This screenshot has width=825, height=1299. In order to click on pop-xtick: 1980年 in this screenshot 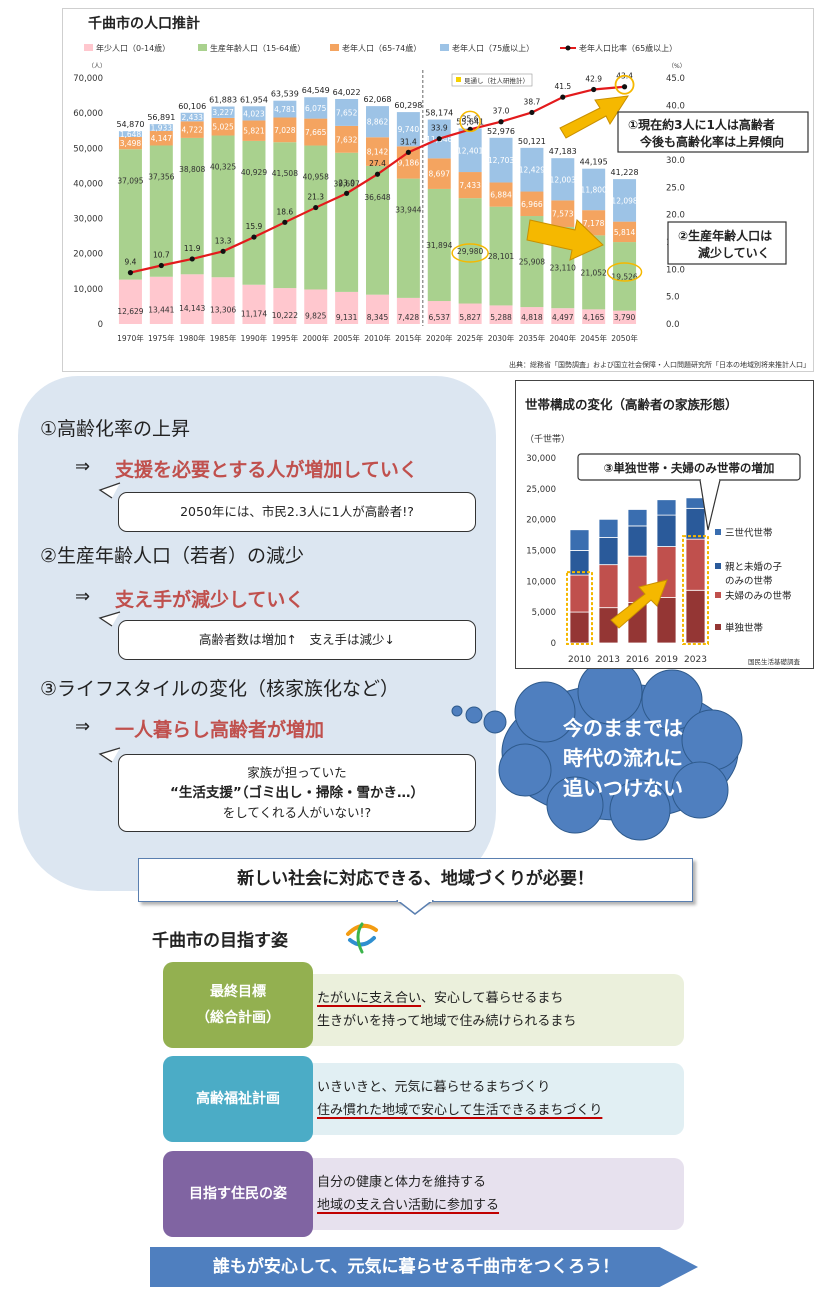, I will do `click(192, 338)`.